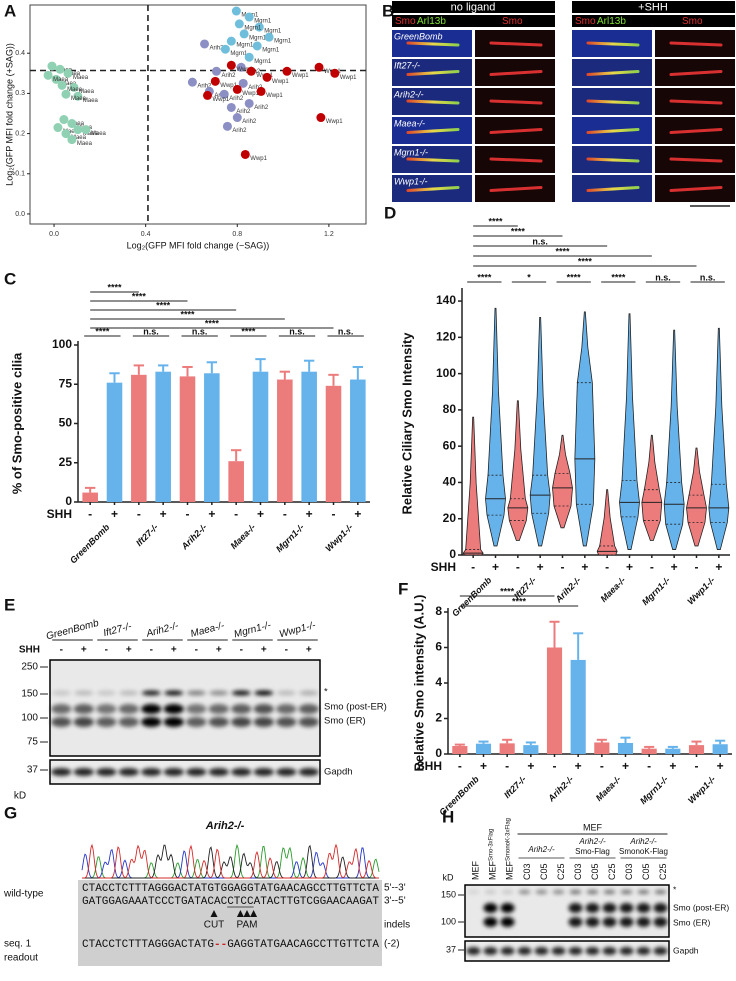 The height and width of the screenshot is (981, 736). Describe the element at coordinates (450, 482) in the screenshot. I see `y-tick-label: 40` at that location.